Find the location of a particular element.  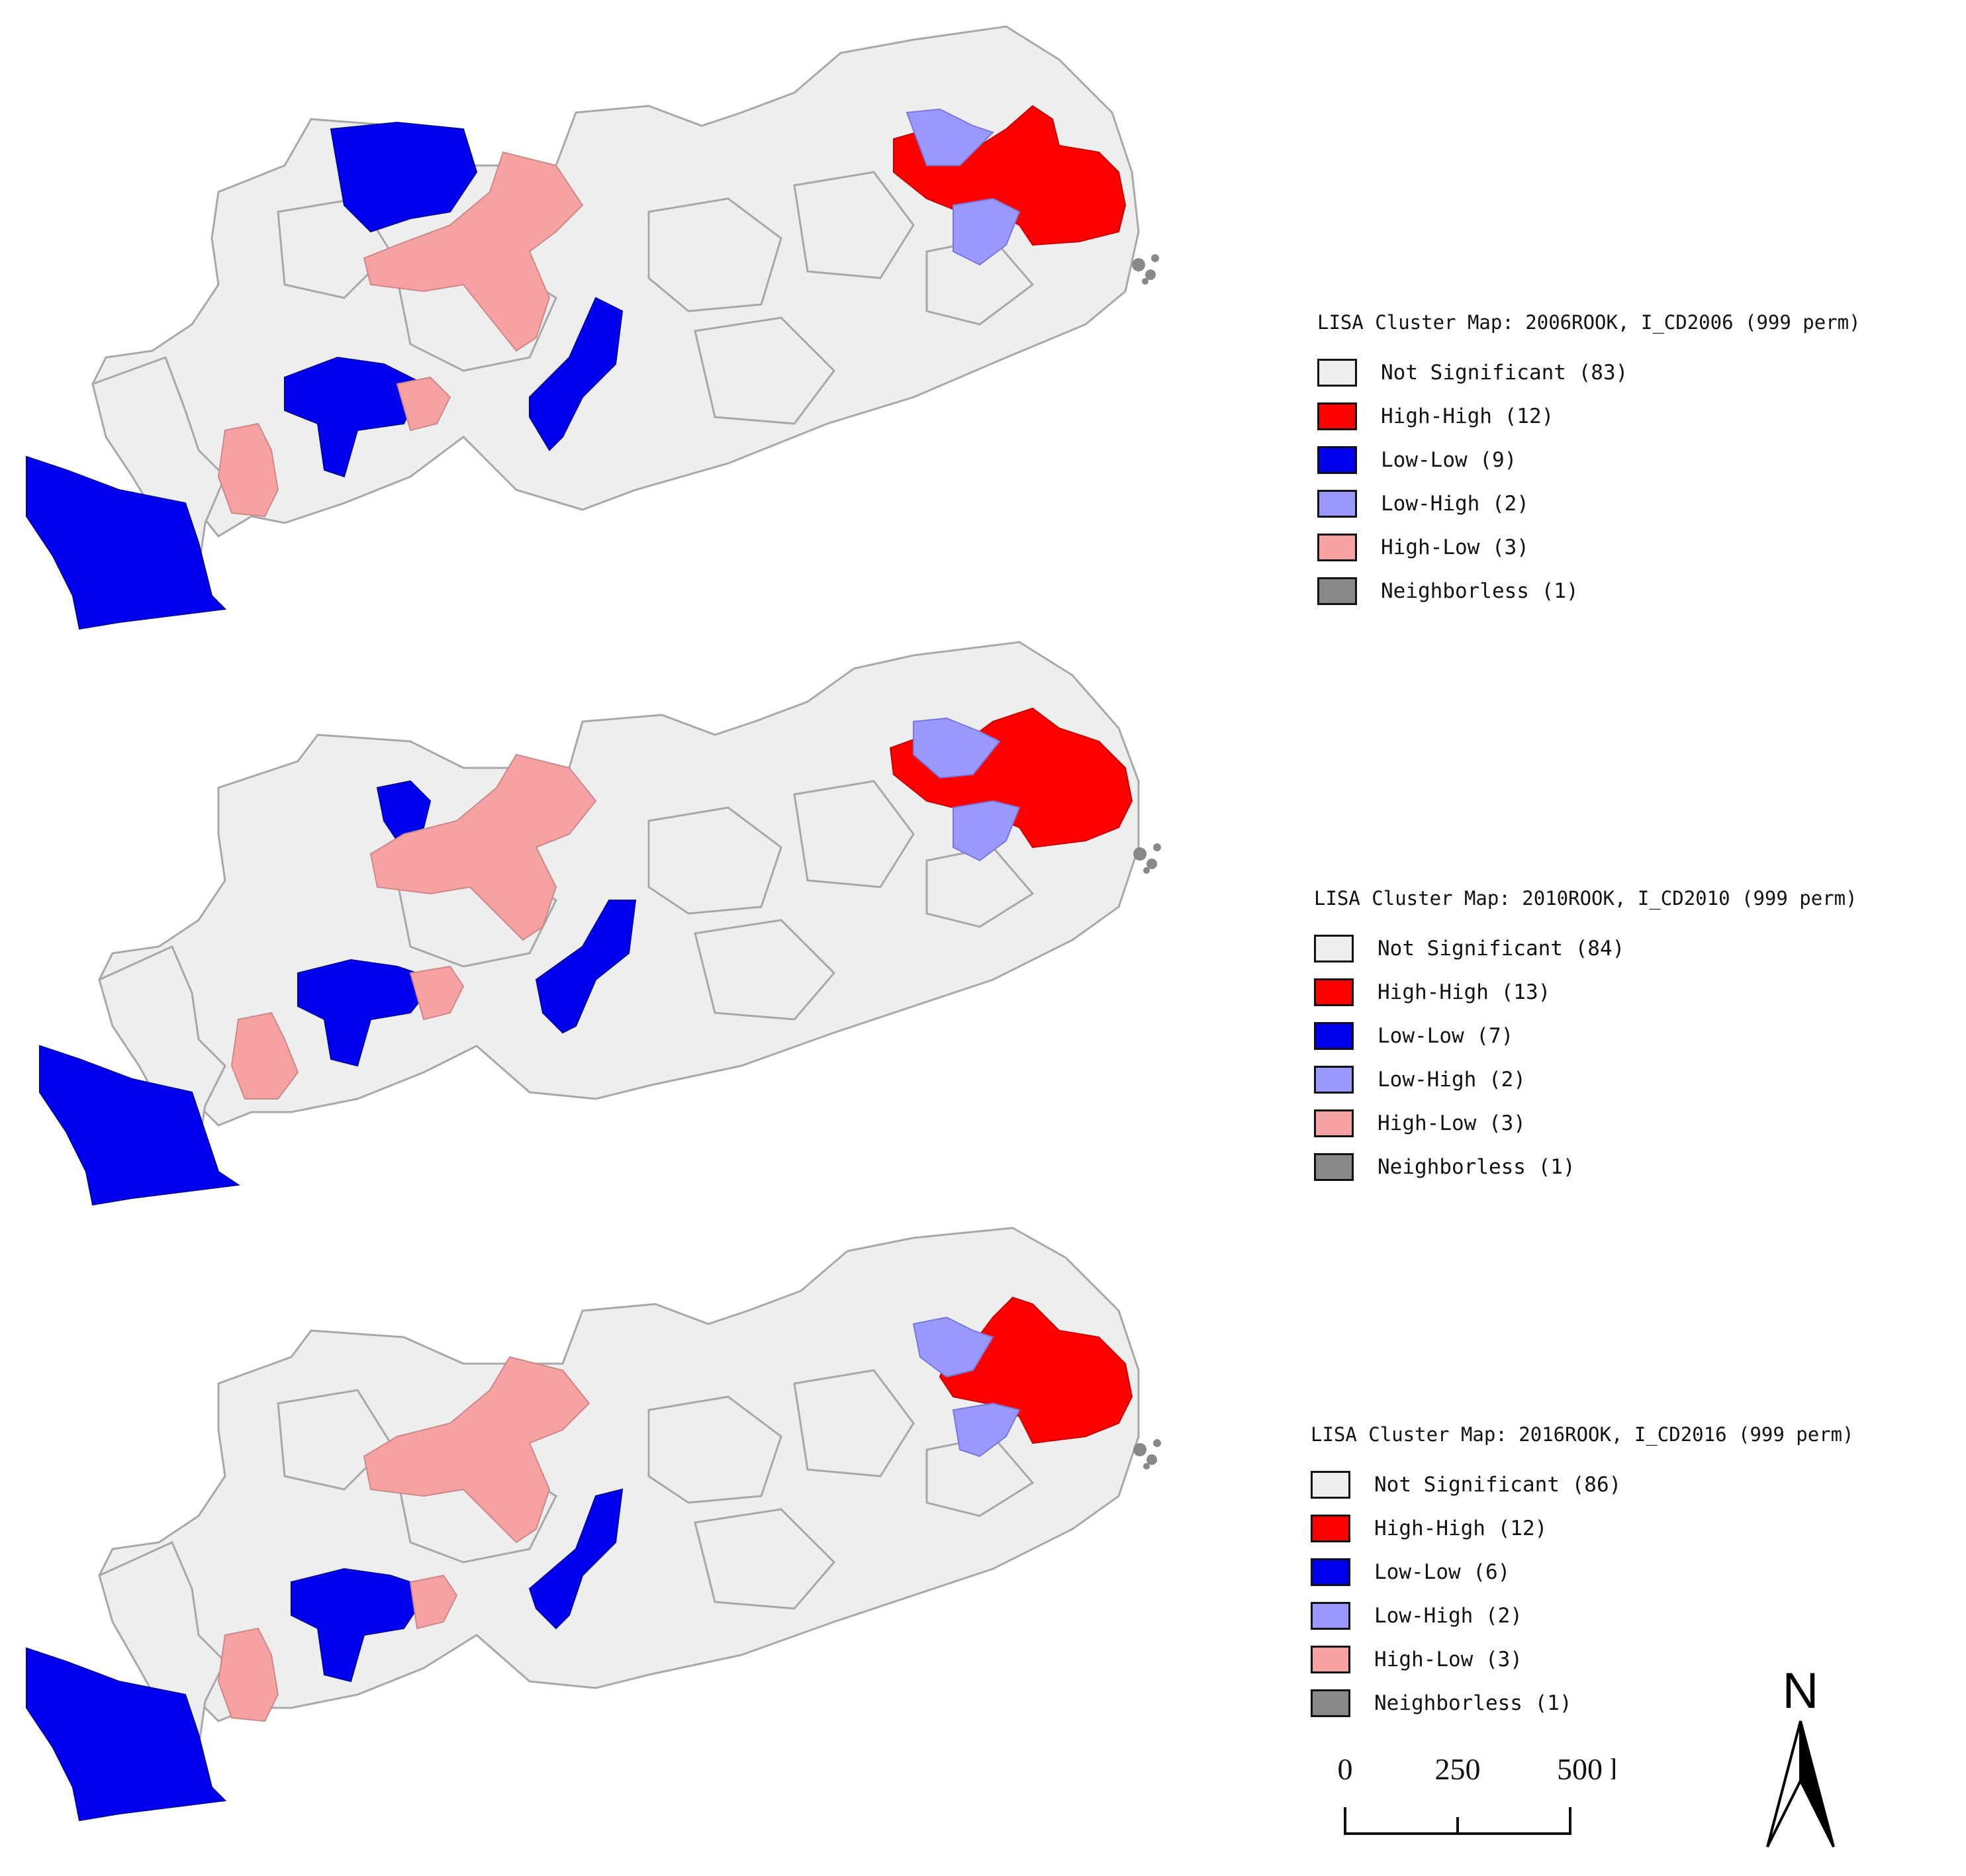

legend-label: Low-Low (7) is located at coordinates (1446, 1036).